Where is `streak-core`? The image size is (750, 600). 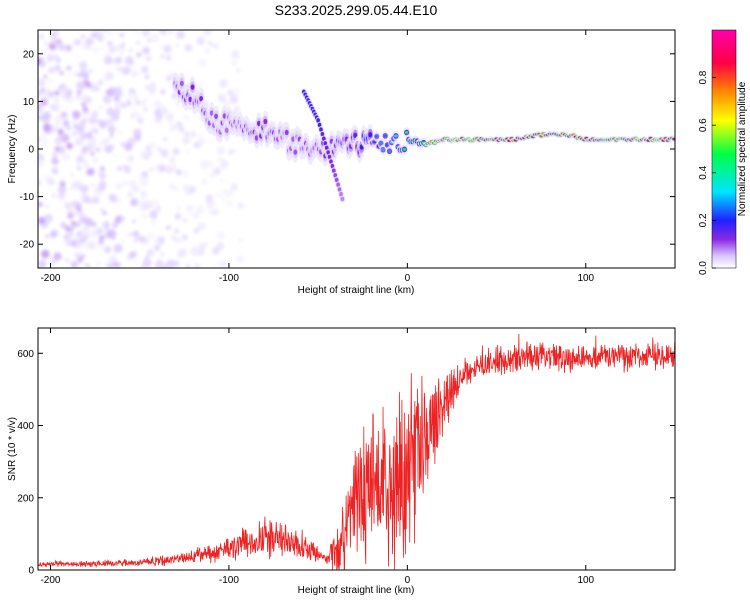 streak-core is located at coordinates (338, 184).